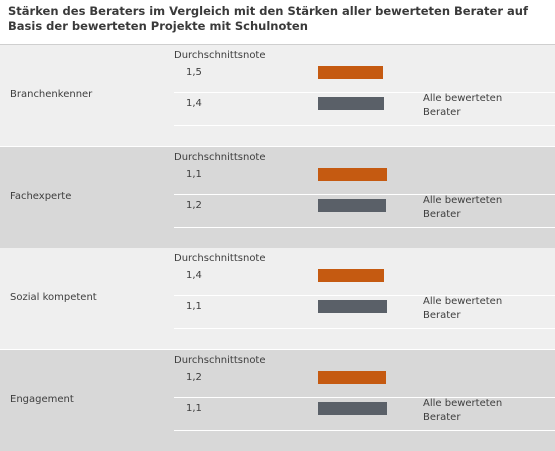  I want to click on data-label: 1,5, so click(194, 72).